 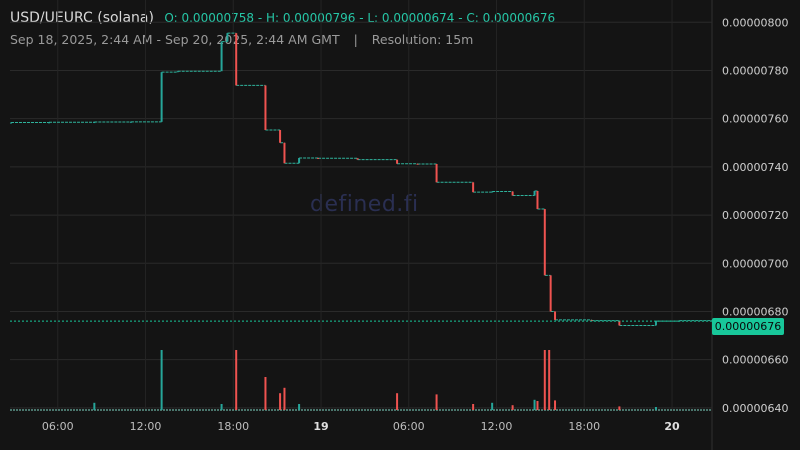 I want to click on resolution-label: Resolution: 15m, so click(x=422, y=39).